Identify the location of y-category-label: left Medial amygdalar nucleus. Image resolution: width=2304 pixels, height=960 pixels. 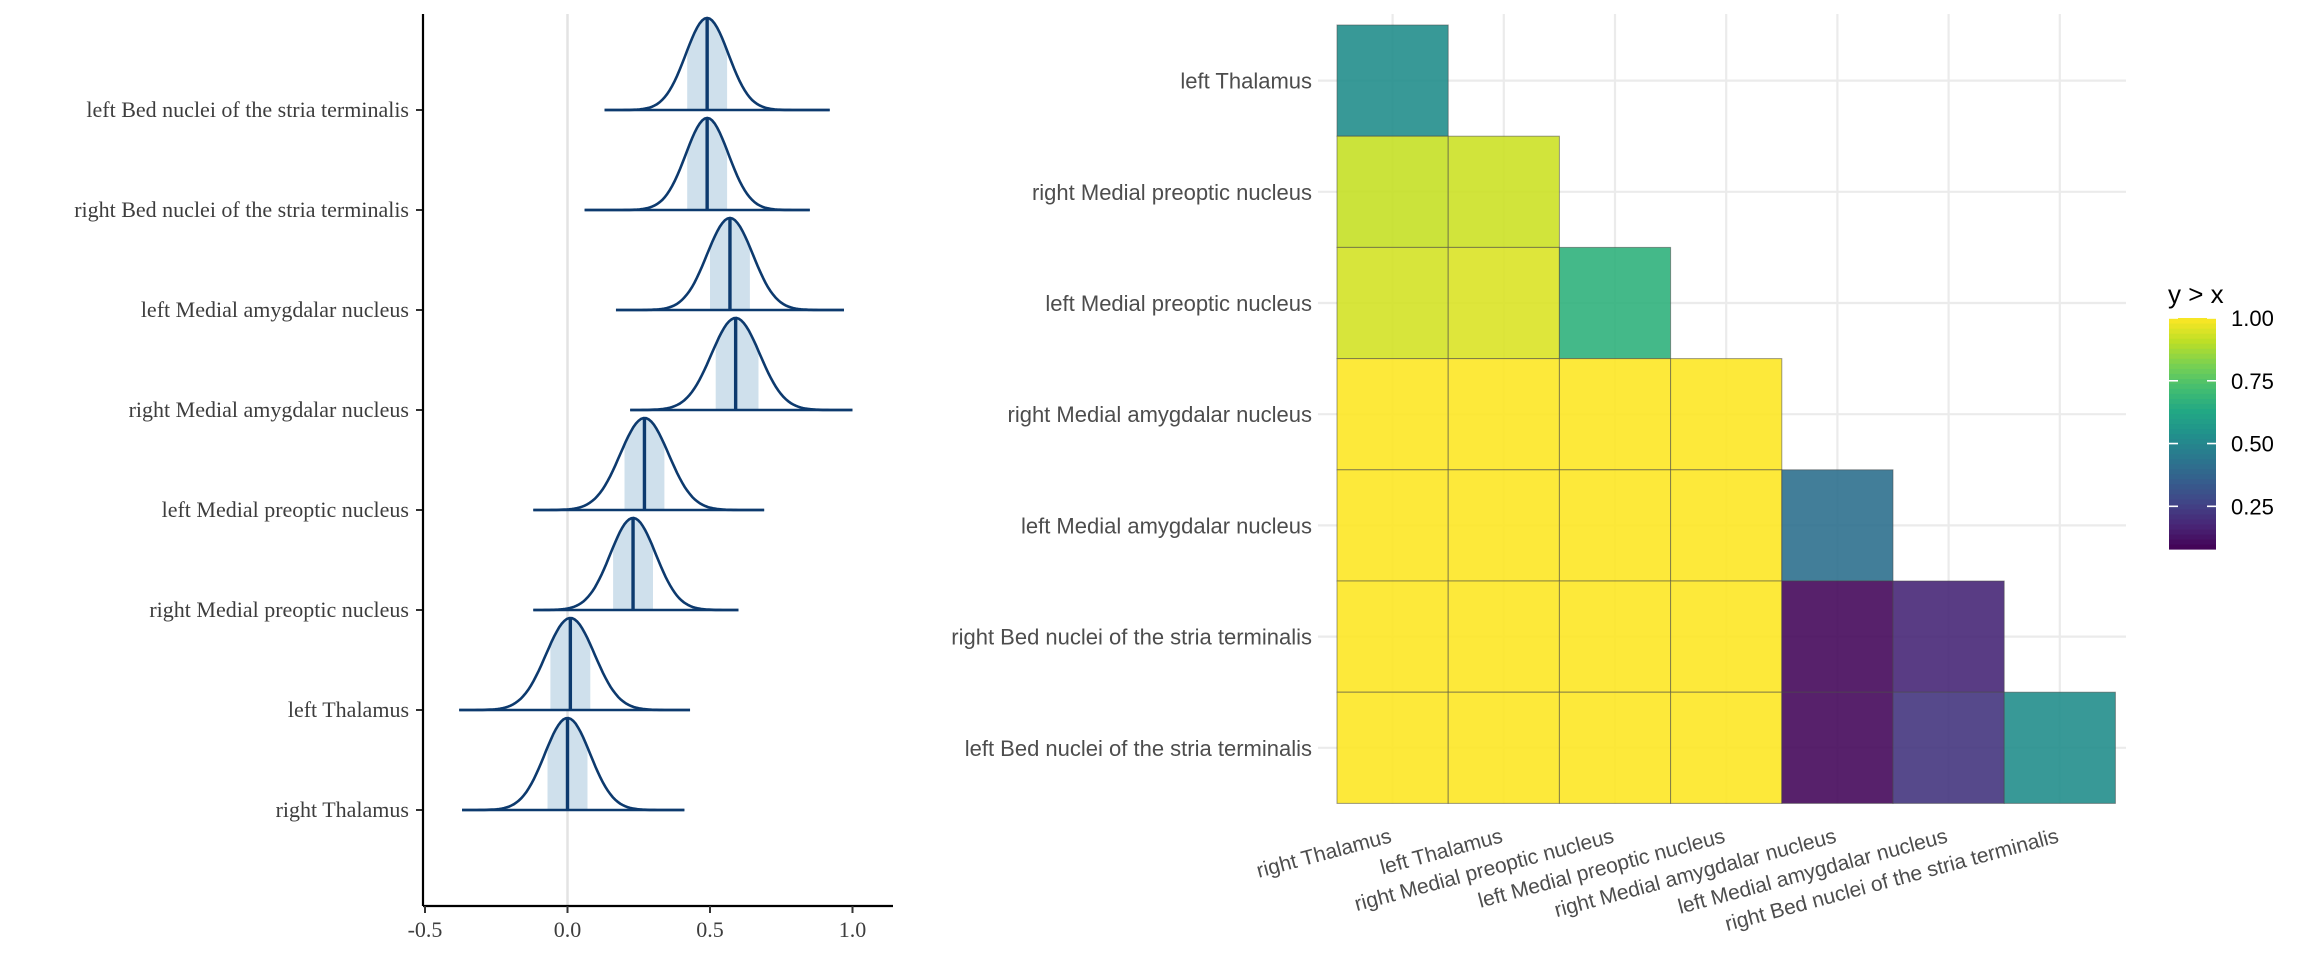
(1166, 525).